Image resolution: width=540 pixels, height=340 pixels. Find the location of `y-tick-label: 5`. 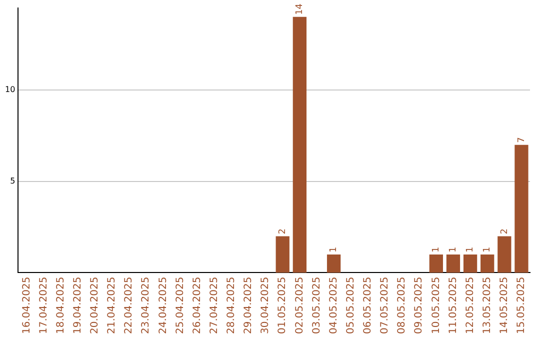

y-tick-label: 5 is located at coordinates (13, 181).